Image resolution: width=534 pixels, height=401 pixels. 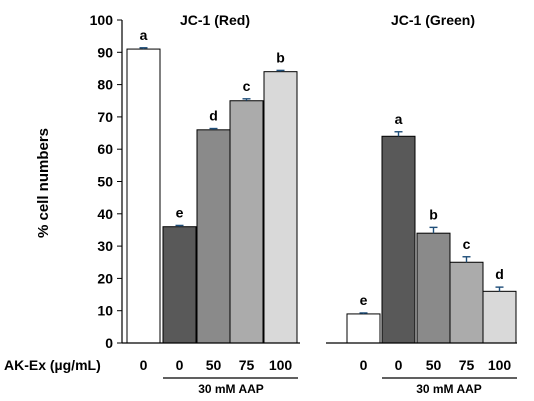 I want to click on group-title: JC-1 (Green), so click(x=433, y=20).